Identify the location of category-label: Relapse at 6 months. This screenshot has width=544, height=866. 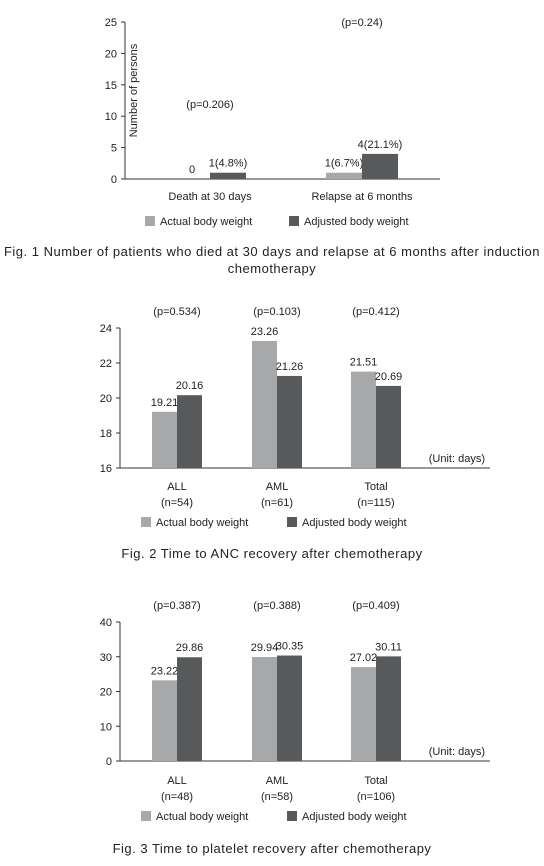
(362, 197).